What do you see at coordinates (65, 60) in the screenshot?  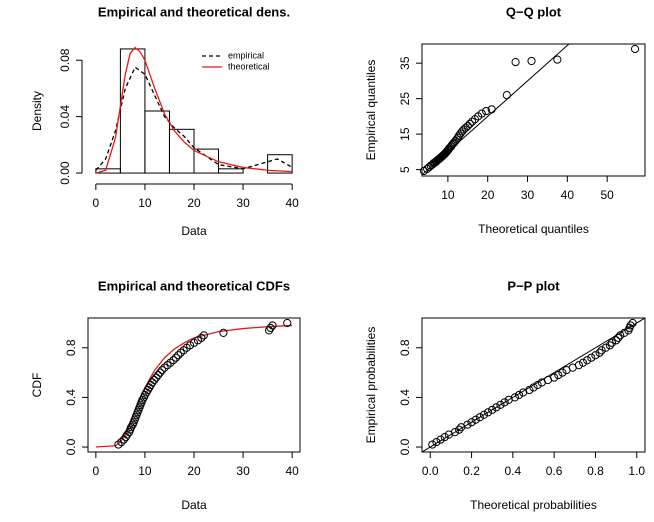 I see `y-tick-label: 0.08` at bounding box center [65, 60].